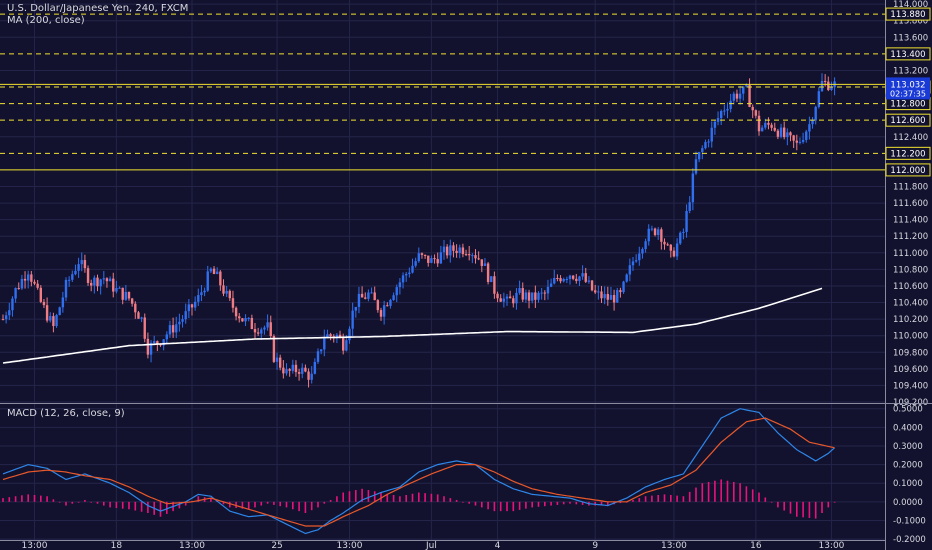 Image resolution: width=932 pixels, height=550 pixels. What do you see at coordinates (909, 521) in the screenshot?
I see `macd-tick-label: -0.1000` at bounding box center [909, 521].